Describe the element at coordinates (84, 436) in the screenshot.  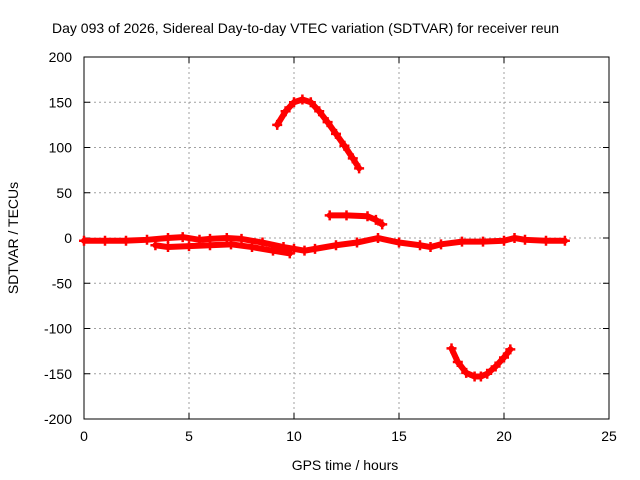
I see `x-tick-label: 0` at that location.